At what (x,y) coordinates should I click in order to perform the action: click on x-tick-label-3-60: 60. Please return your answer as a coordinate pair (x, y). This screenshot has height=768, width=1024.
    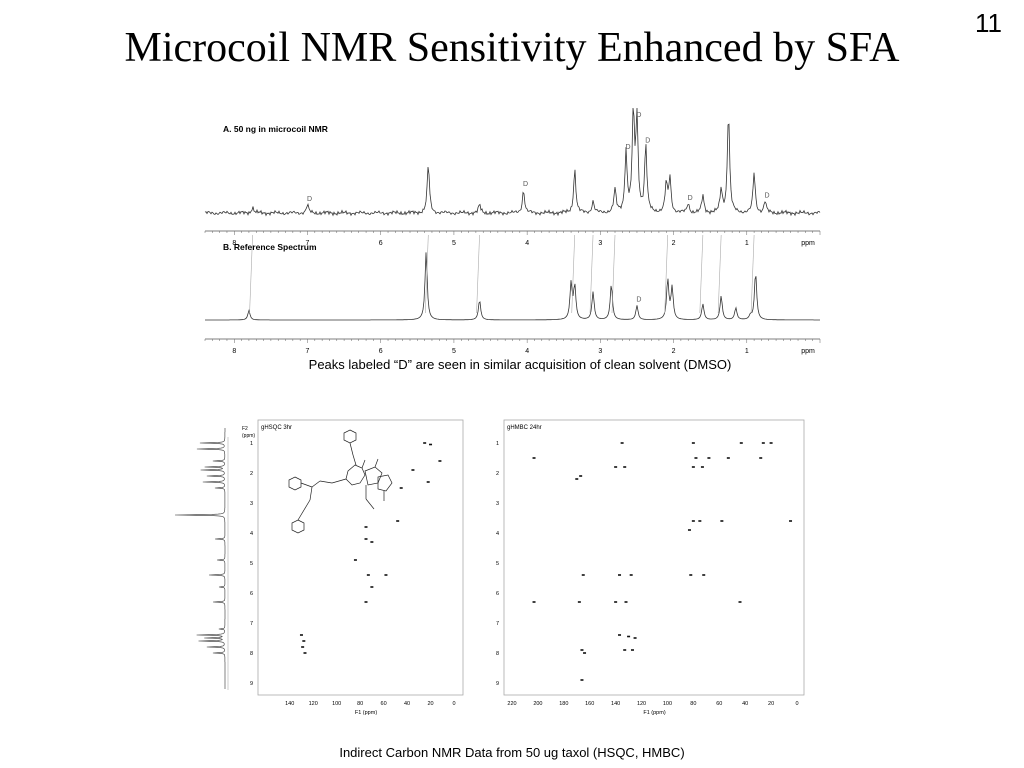
    Looking at the image, I should click on (719, 704).